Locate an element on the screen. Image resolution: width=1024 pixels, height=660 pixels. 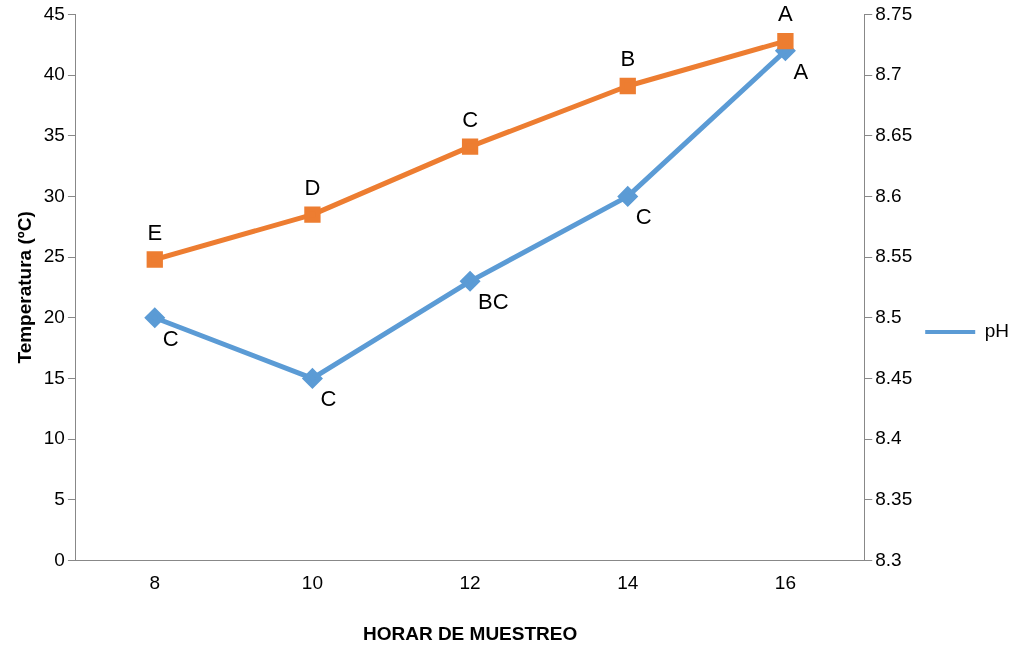
x-tick-label: 8 is located at coordinates (155, 583).